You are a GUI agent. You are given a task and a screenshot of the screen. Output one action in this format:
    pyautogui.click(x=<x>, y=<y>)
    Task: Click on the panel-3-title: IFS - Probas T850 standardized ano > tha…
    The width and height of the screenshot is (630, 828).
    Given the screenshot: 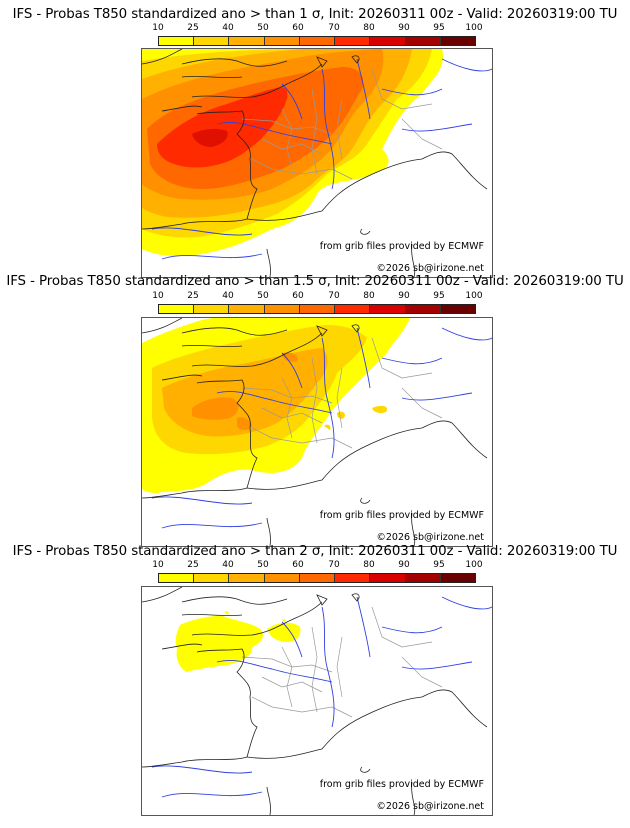 What is the action you would take?
    pyautogui.click(x=315, y=551)
    